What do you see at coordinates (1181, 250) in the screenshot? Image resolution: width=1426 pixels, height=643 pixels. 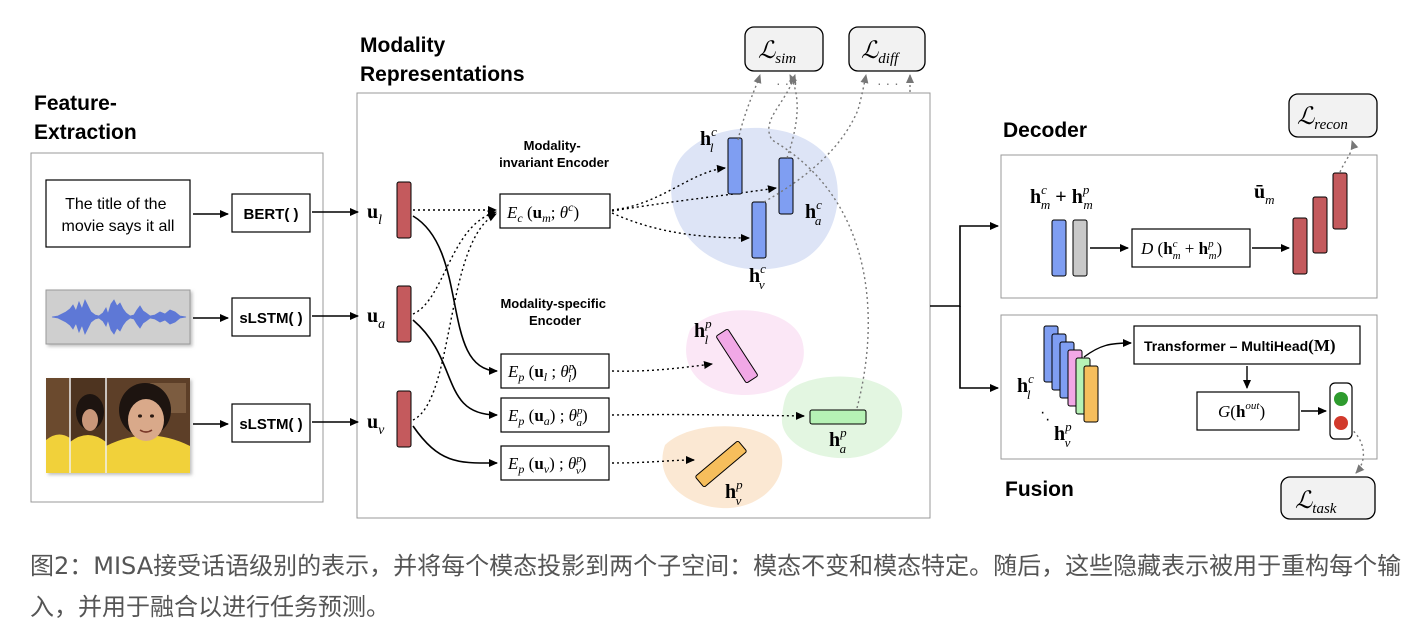 I see `decoder-d-label: D (hc m + hp m)` at bounding box center [1181, 250].